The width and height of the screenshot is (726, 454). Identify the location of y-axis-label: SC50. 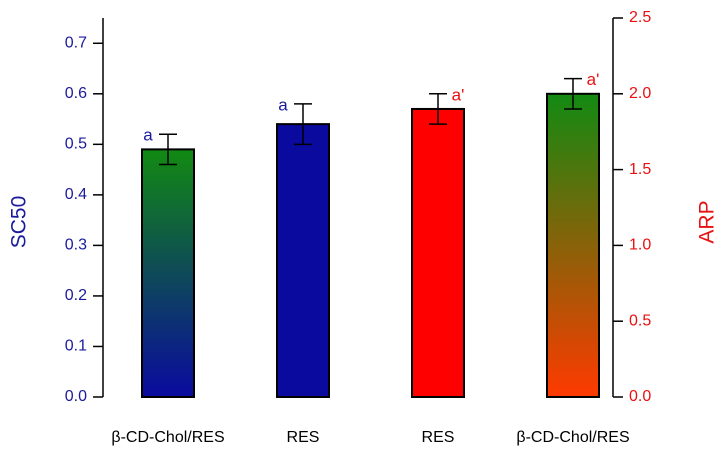
(19, 222).